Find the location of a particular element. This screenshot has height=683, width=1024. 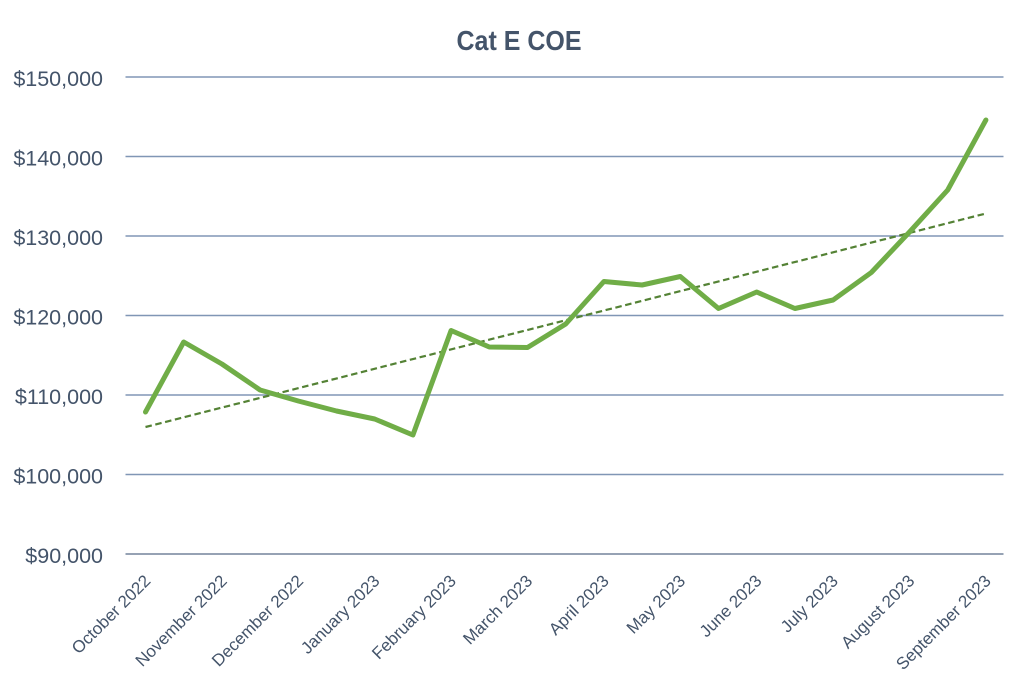

svg-text: $110,000 is located at coordinates (59, 397).